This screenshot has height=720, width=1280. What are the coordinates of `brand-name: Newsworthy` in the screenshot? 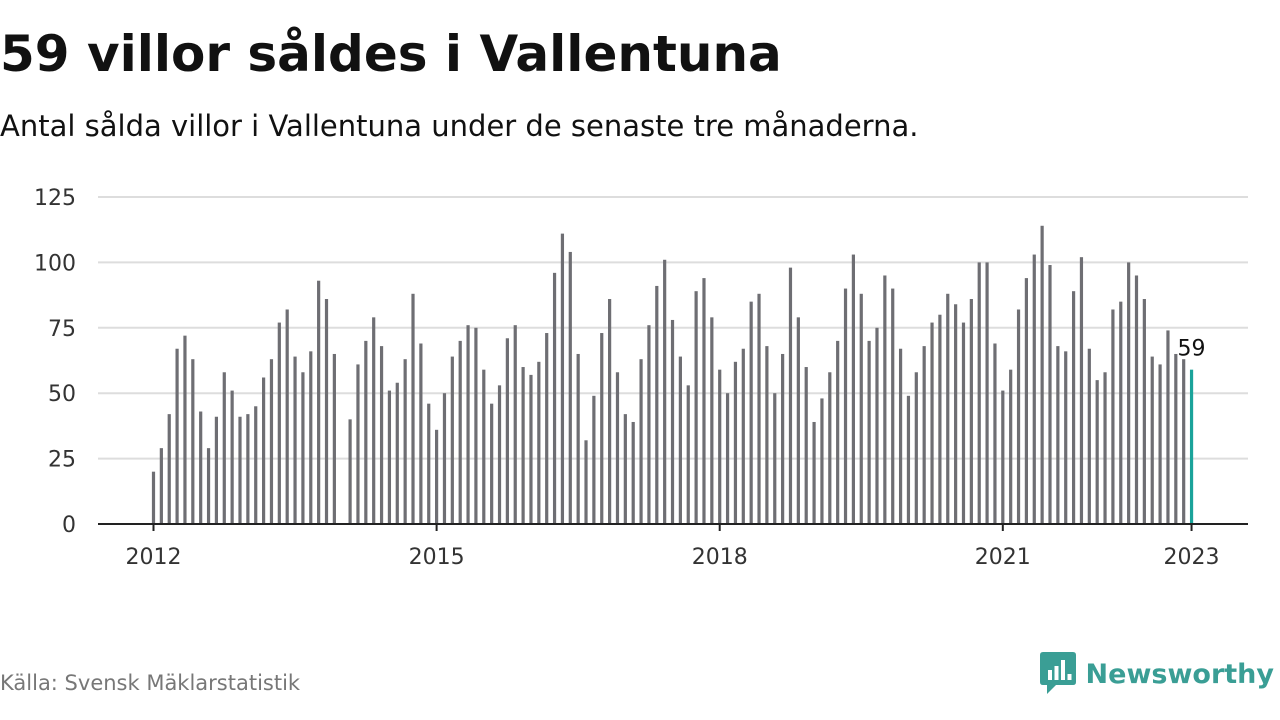 It's located at (1179, 674).